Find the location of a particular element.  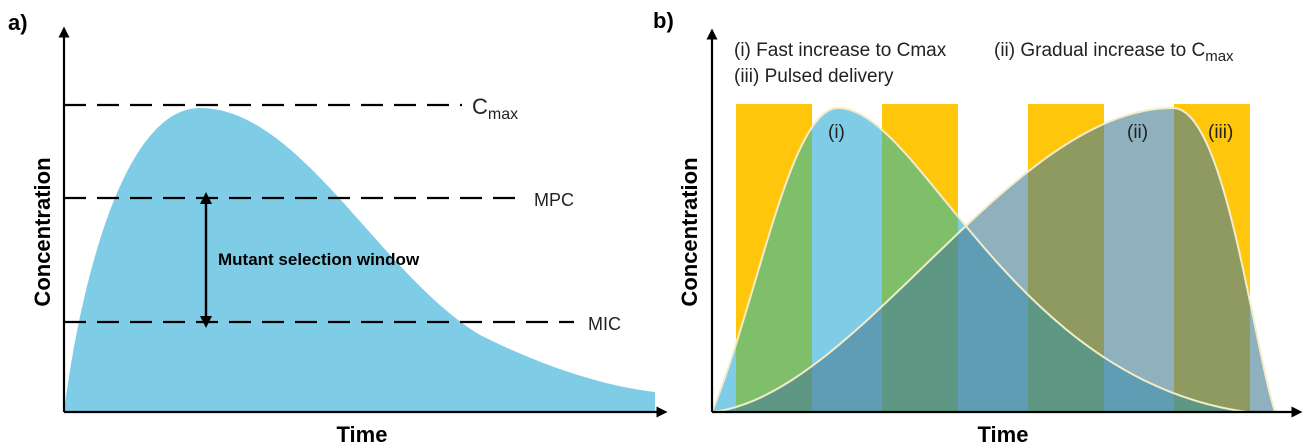

legend-item-gradual: (ii) Gradual increase to Cmax is located at coordinates (1114, 52).